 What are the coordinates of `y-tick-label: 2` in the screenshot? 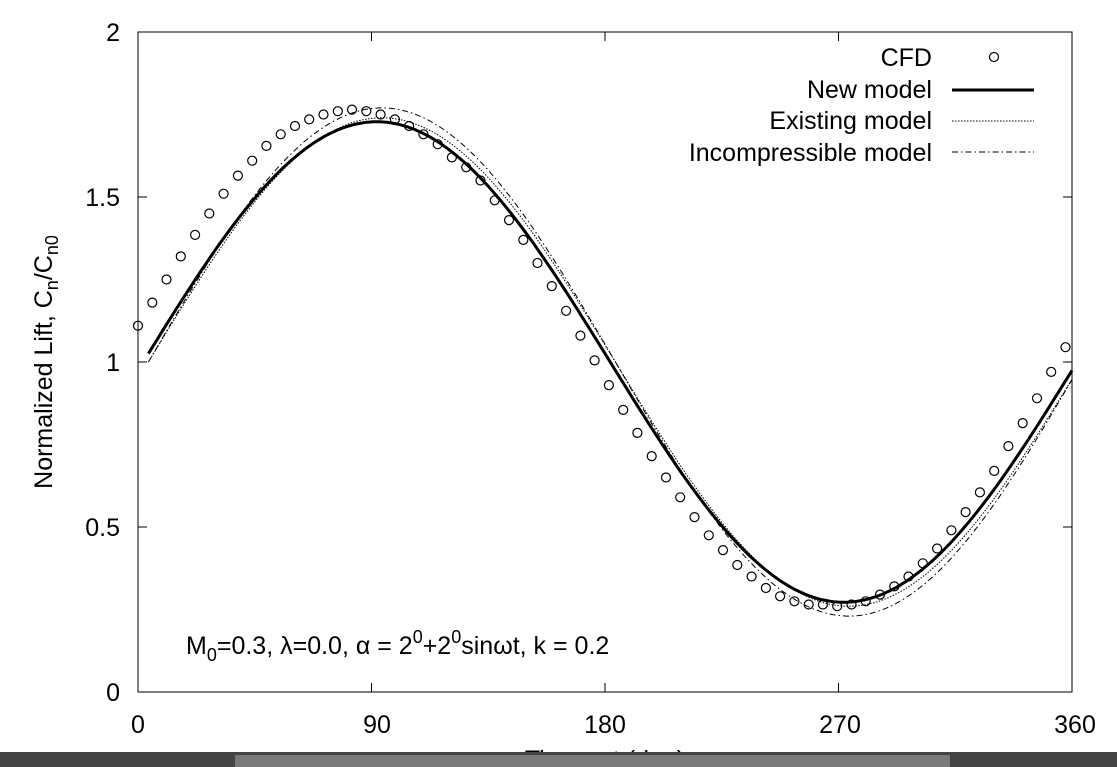 It's located at (113, 33).